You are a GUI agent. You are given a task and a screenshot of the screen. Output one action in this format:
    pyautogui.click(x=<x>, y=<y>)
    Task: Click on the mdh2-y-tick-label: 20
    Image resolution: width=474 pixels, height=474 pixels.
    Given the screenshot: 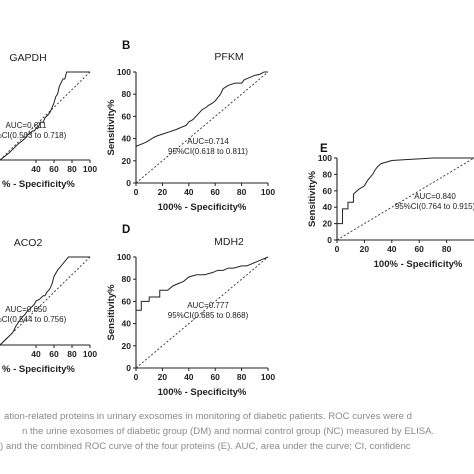 What is the action you would take?
    pyautogui.click(x=127, y=346)
    